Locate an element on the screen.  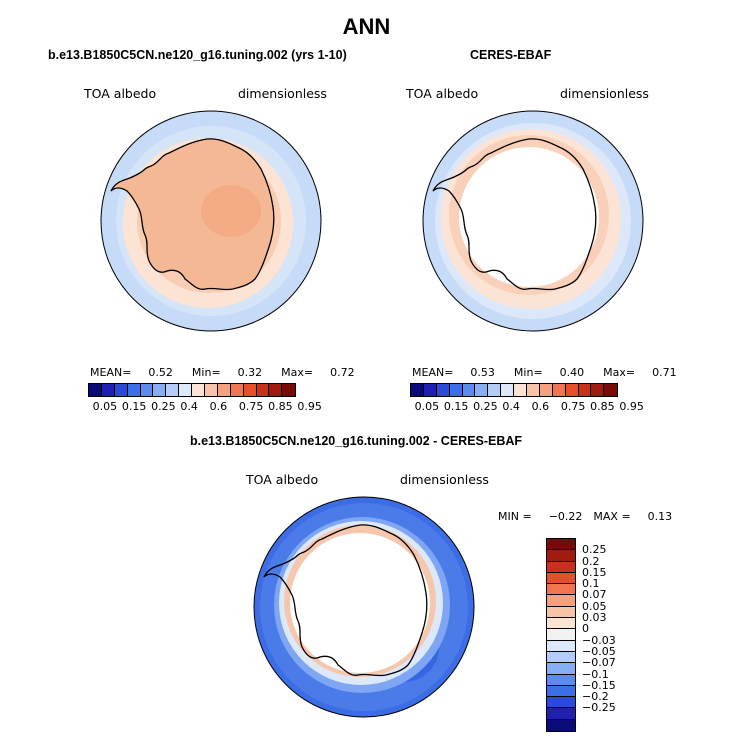
figure-title: ANN is located at coordinates (366, 26).